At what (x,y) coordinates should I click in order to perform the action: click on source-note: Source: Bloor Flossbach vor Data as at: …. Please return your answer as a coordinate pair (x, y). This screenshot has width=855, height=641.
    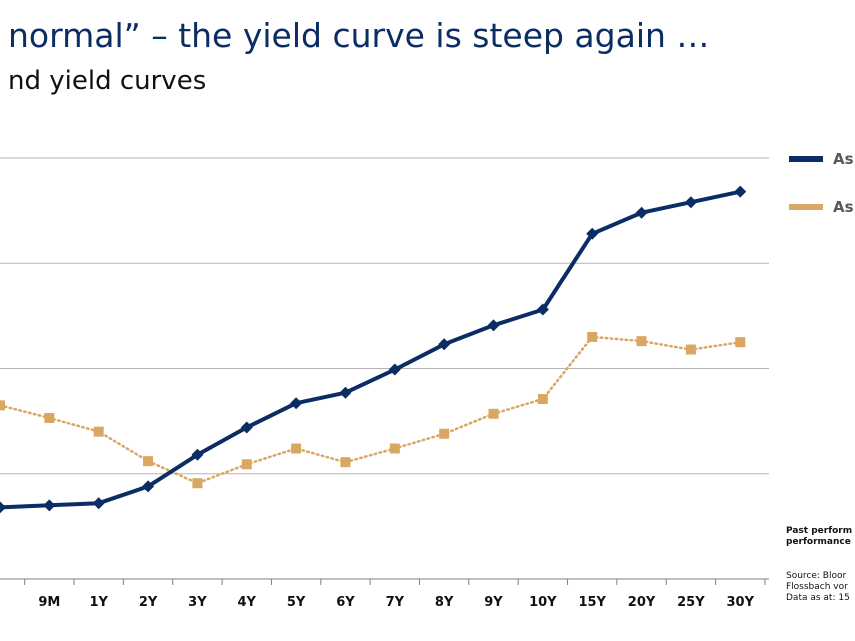
    Looking at the image, I should click on (818, 587).